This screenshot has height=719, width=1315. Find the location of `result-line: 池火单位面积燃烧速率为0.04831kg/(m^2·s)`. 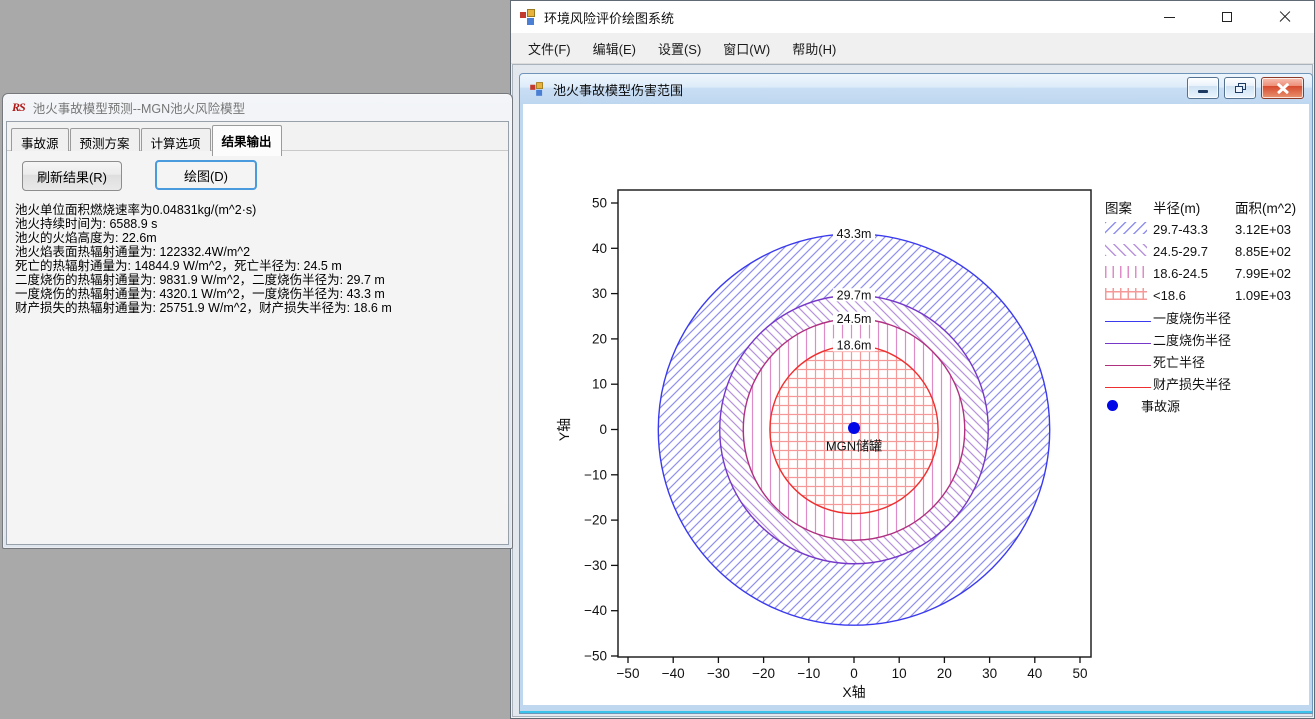

result-line: 池火单位面积燃烧速率为0.04831kg/(m^2·s) is located at coordinates (136, 210).